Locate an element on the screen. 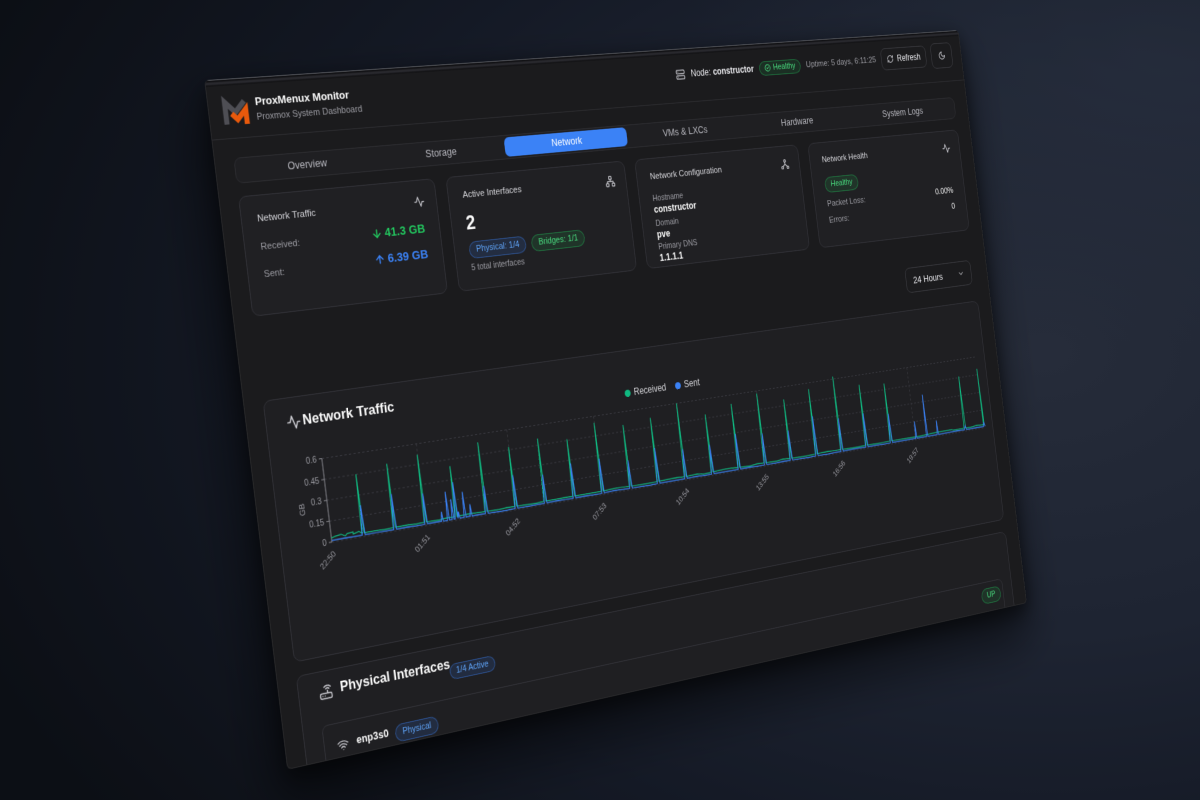  svg-text: 04:52 is located at coordinates (513, 527).